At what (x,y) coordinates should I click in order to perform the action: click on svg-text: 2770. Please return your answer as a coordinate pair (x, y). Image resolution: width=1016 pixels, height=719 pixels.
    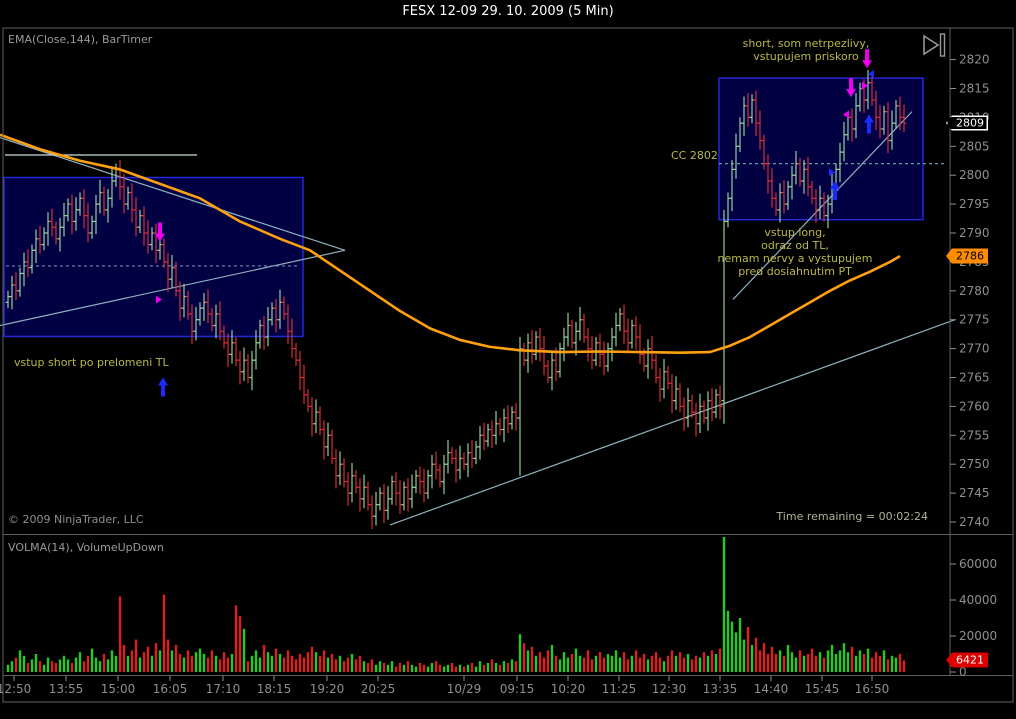
    Looking at the image, I should click on (974, 349).